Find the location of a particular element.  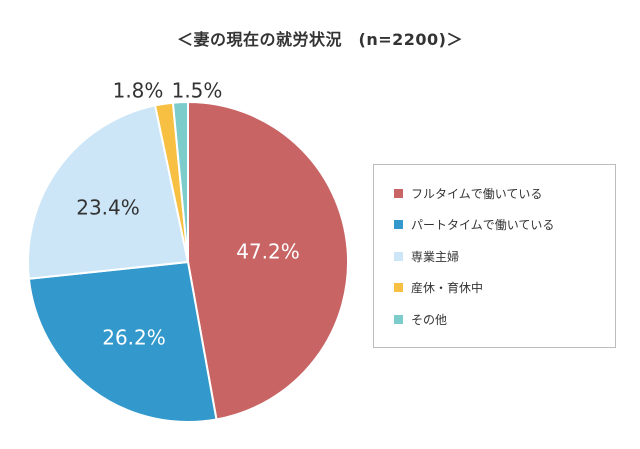

legend-label-housewife: 専業主婦 is located at coordinates (435, 256).